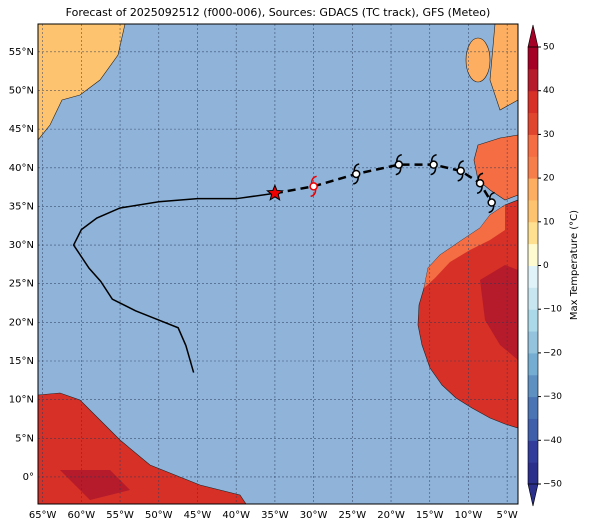 Image resolution: width=592 pixels, height=528 pixels. I want to click on colorbar-tick-label: −30, so click(552, 397).